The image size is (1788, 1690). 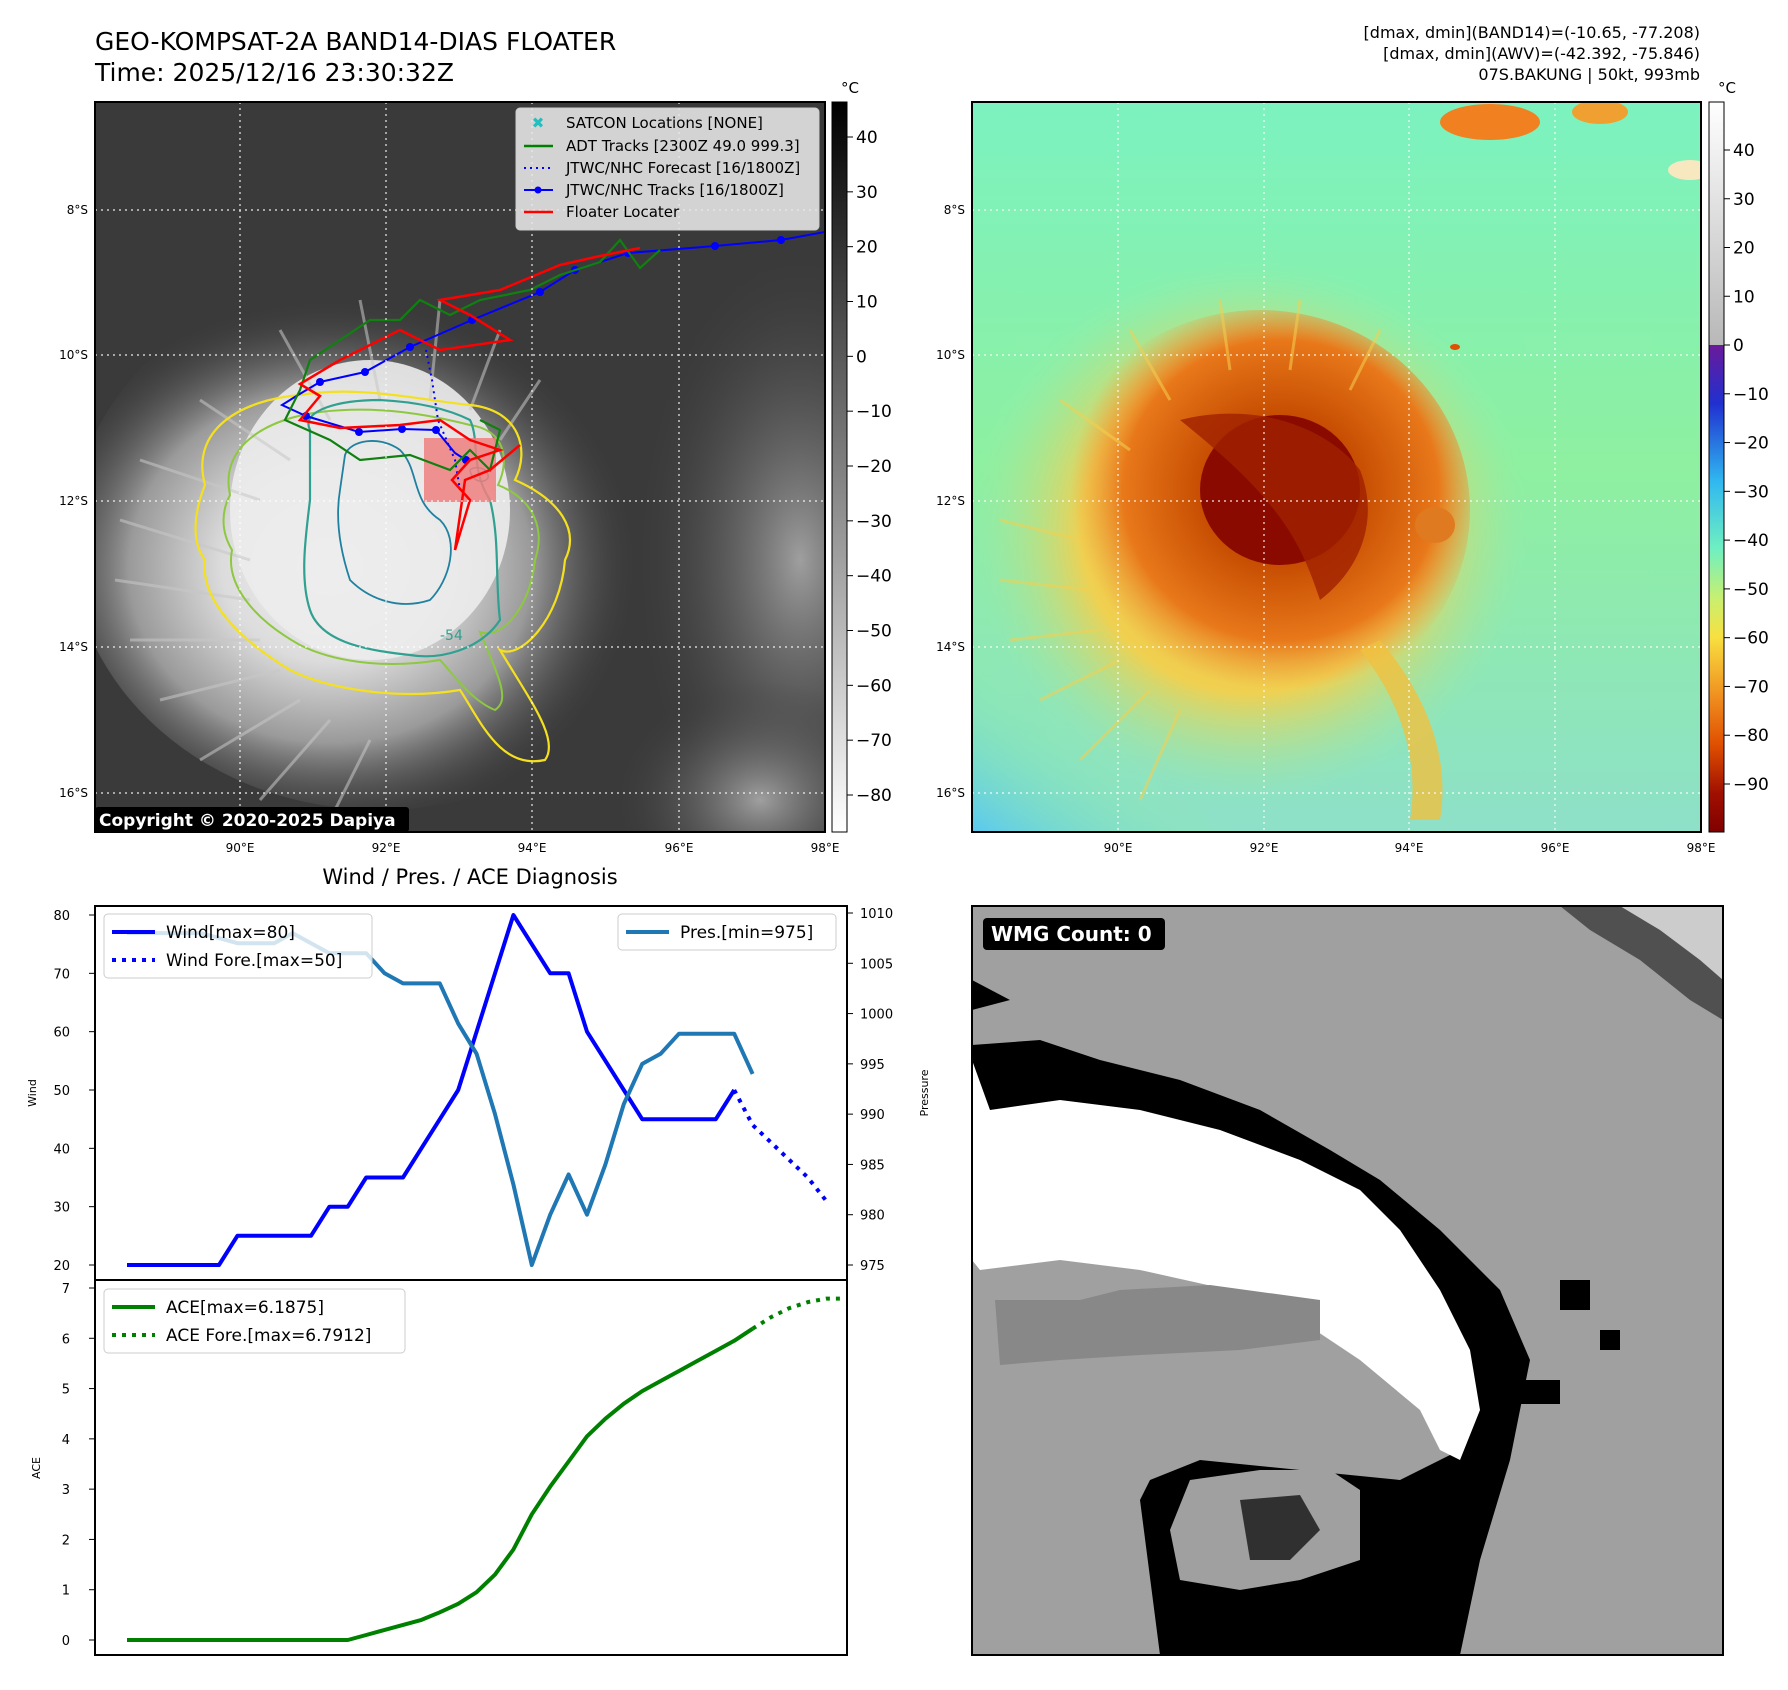 I want to click on legend-pressure-label: Pres.[min=975], so click(x=746, y=933).